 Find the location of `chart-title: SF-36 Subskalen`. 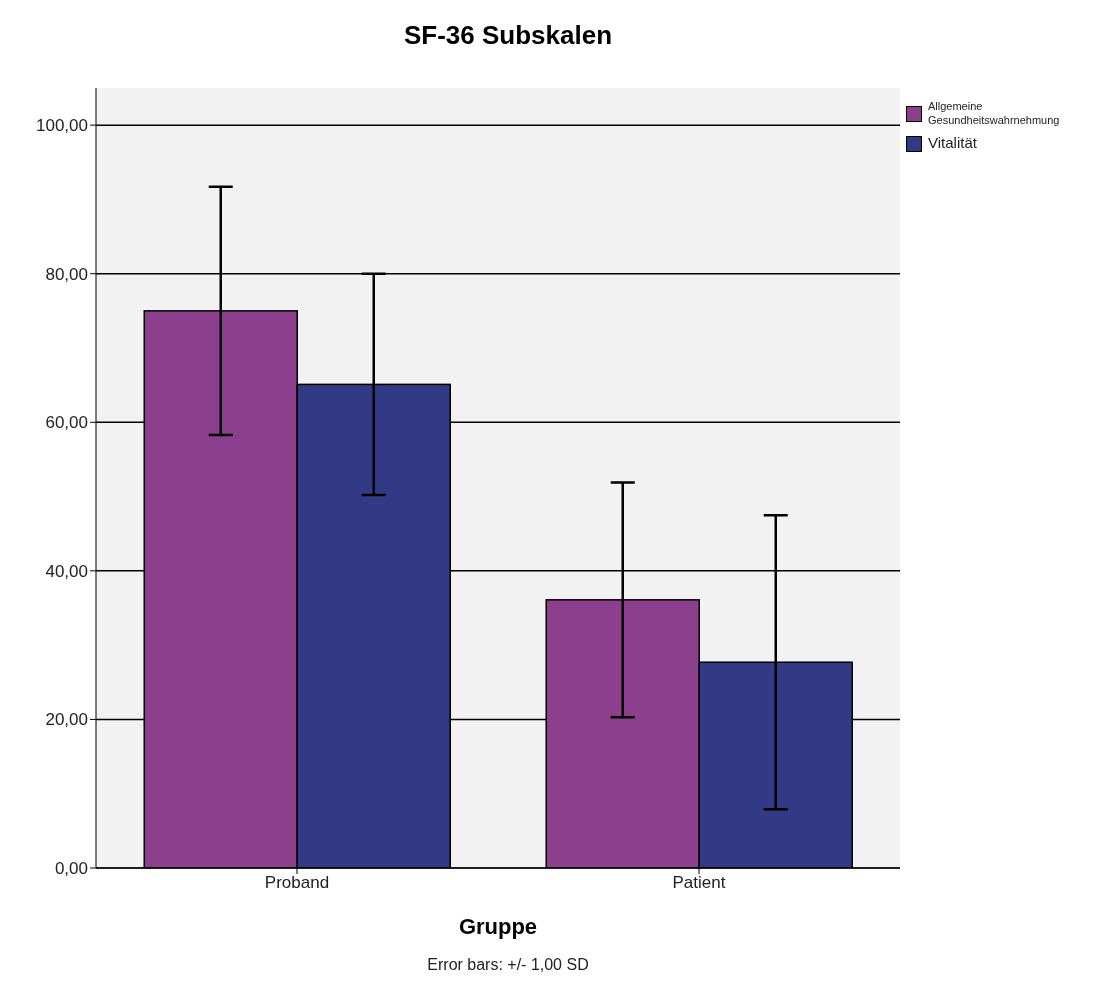

chart-title: SF-36 Subskalen is located at coordinates (508, 35).